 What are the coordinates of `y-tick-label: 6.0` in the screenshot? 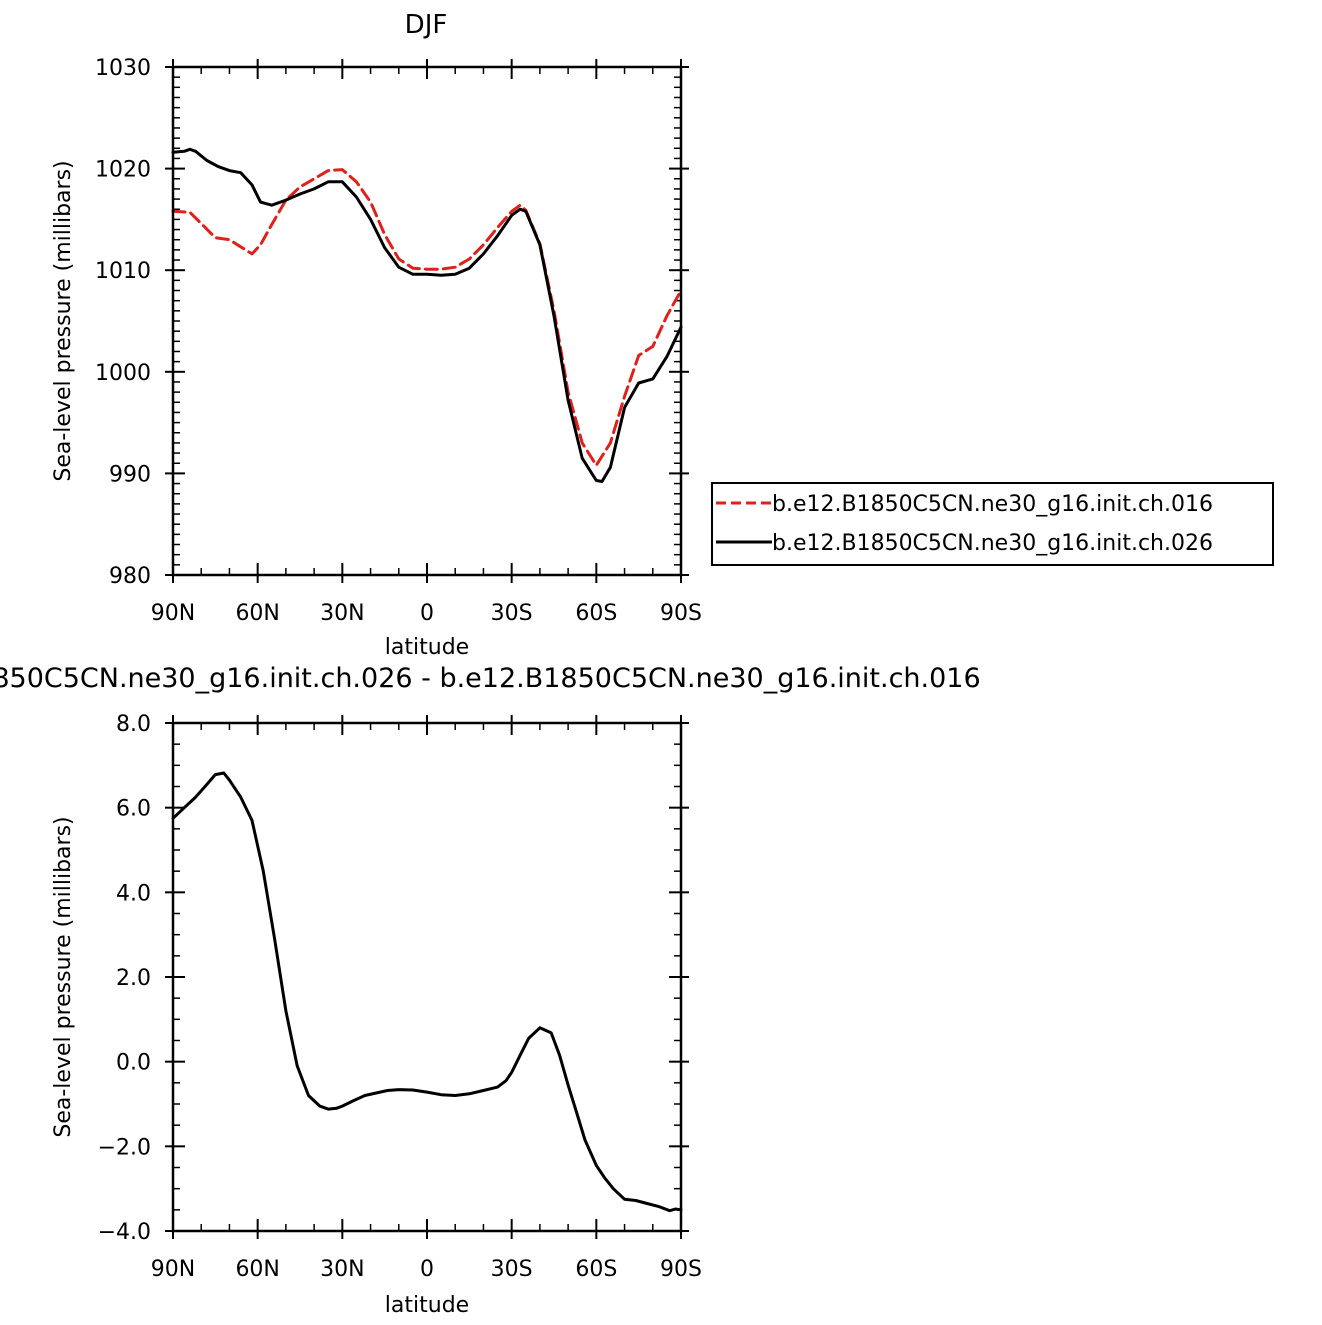 It's located at (133, 809).